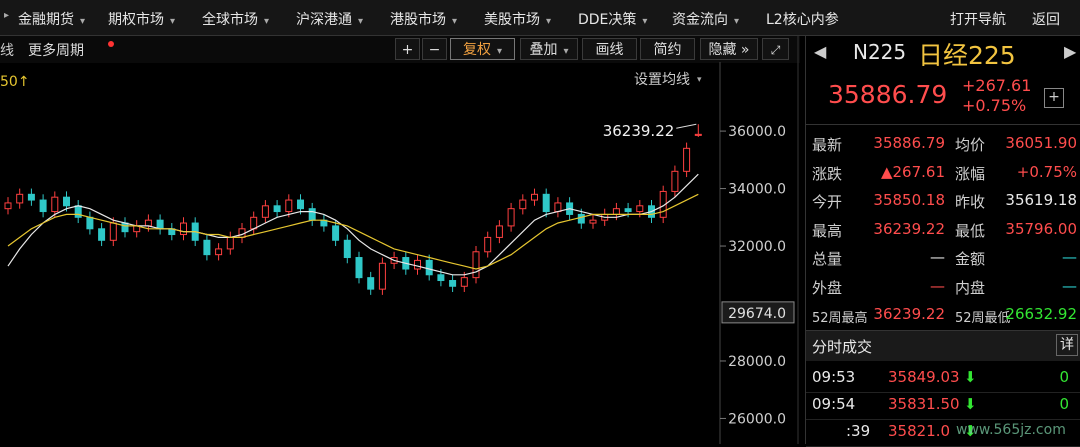  What do you see at coordinates (919, 431) in the screenshot?
I see `trade-price: 35821.0` at bounding box center [919, 431].